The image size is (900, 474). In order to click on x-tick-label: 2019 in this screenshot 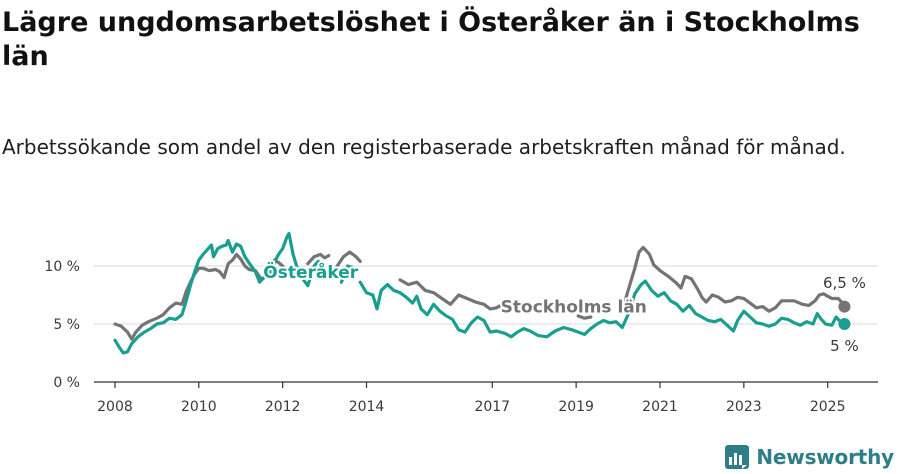, I will do `click(576, 407)`.